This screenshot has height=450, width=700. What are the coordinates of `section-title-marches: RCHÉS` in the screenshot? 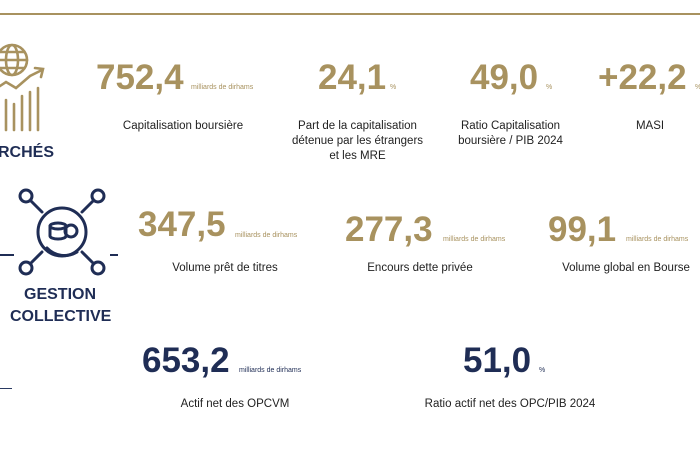 It's located at (27, 152).